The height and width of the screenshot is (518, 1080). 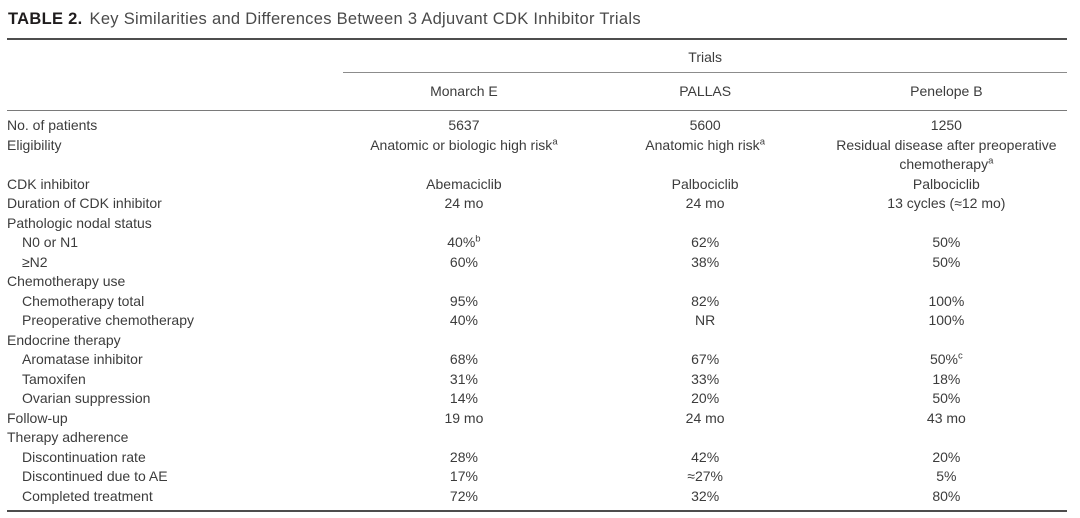 What do you see at coordinates (108, 320) in the screenshot?
I see `row-label: Preoperative chemotherapy` at bounding box center [108, 320].